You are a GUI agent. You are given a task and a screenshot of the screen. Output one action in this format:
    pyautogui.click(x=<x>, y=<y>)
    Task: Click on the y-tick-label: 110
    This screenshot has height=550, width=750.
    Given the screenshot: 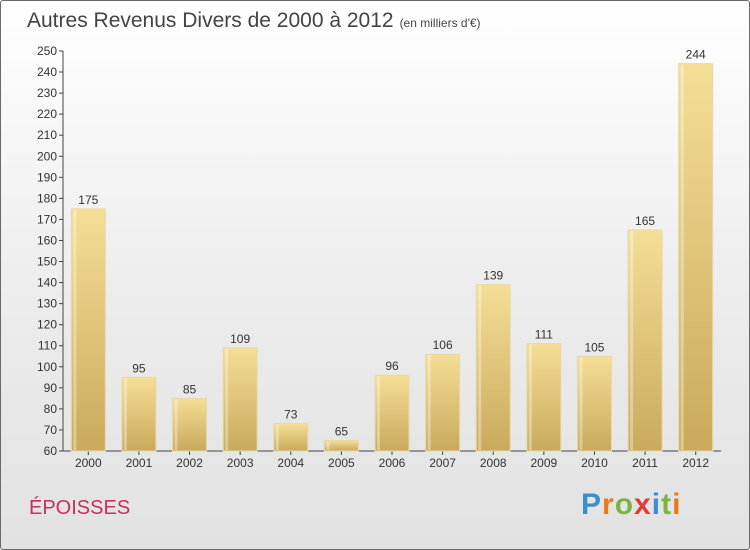 What is the action you would take?
    pyautogui.click(x=47, y=346)
    